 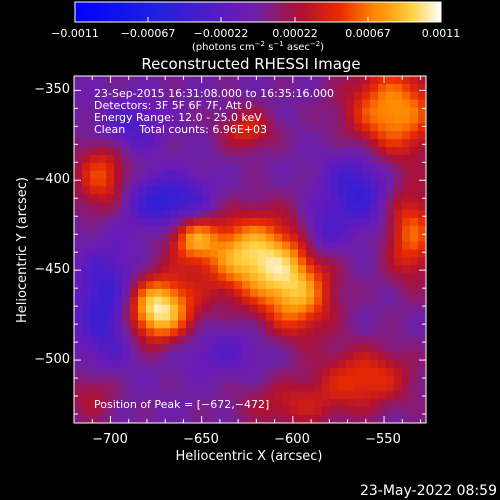 I want to click on colorbar-units-main: (photons cm, so click(x=223, y=47).